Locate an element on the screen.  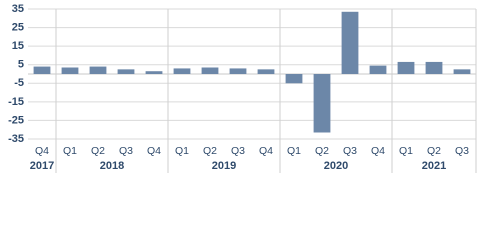
y-tick-label: 35 is located at coordinates (18, 9).